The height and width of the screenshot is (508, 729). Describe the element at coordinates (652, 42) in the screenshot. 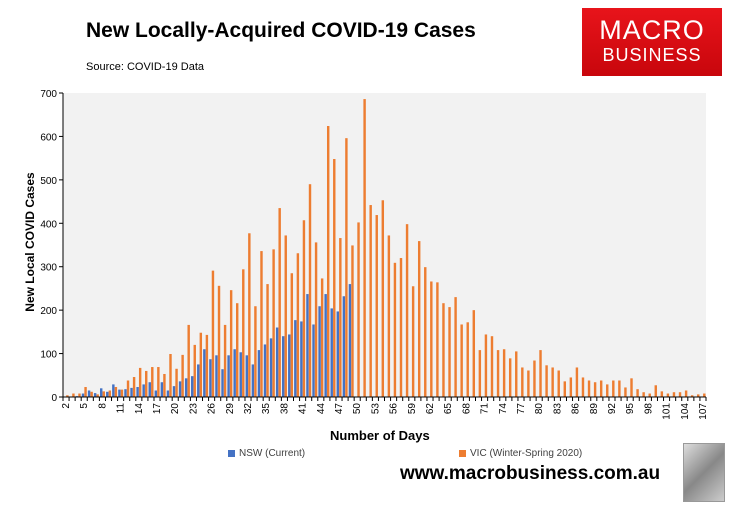

I see `macrobusiness-logo: MACRO BUSINESS` at that location.